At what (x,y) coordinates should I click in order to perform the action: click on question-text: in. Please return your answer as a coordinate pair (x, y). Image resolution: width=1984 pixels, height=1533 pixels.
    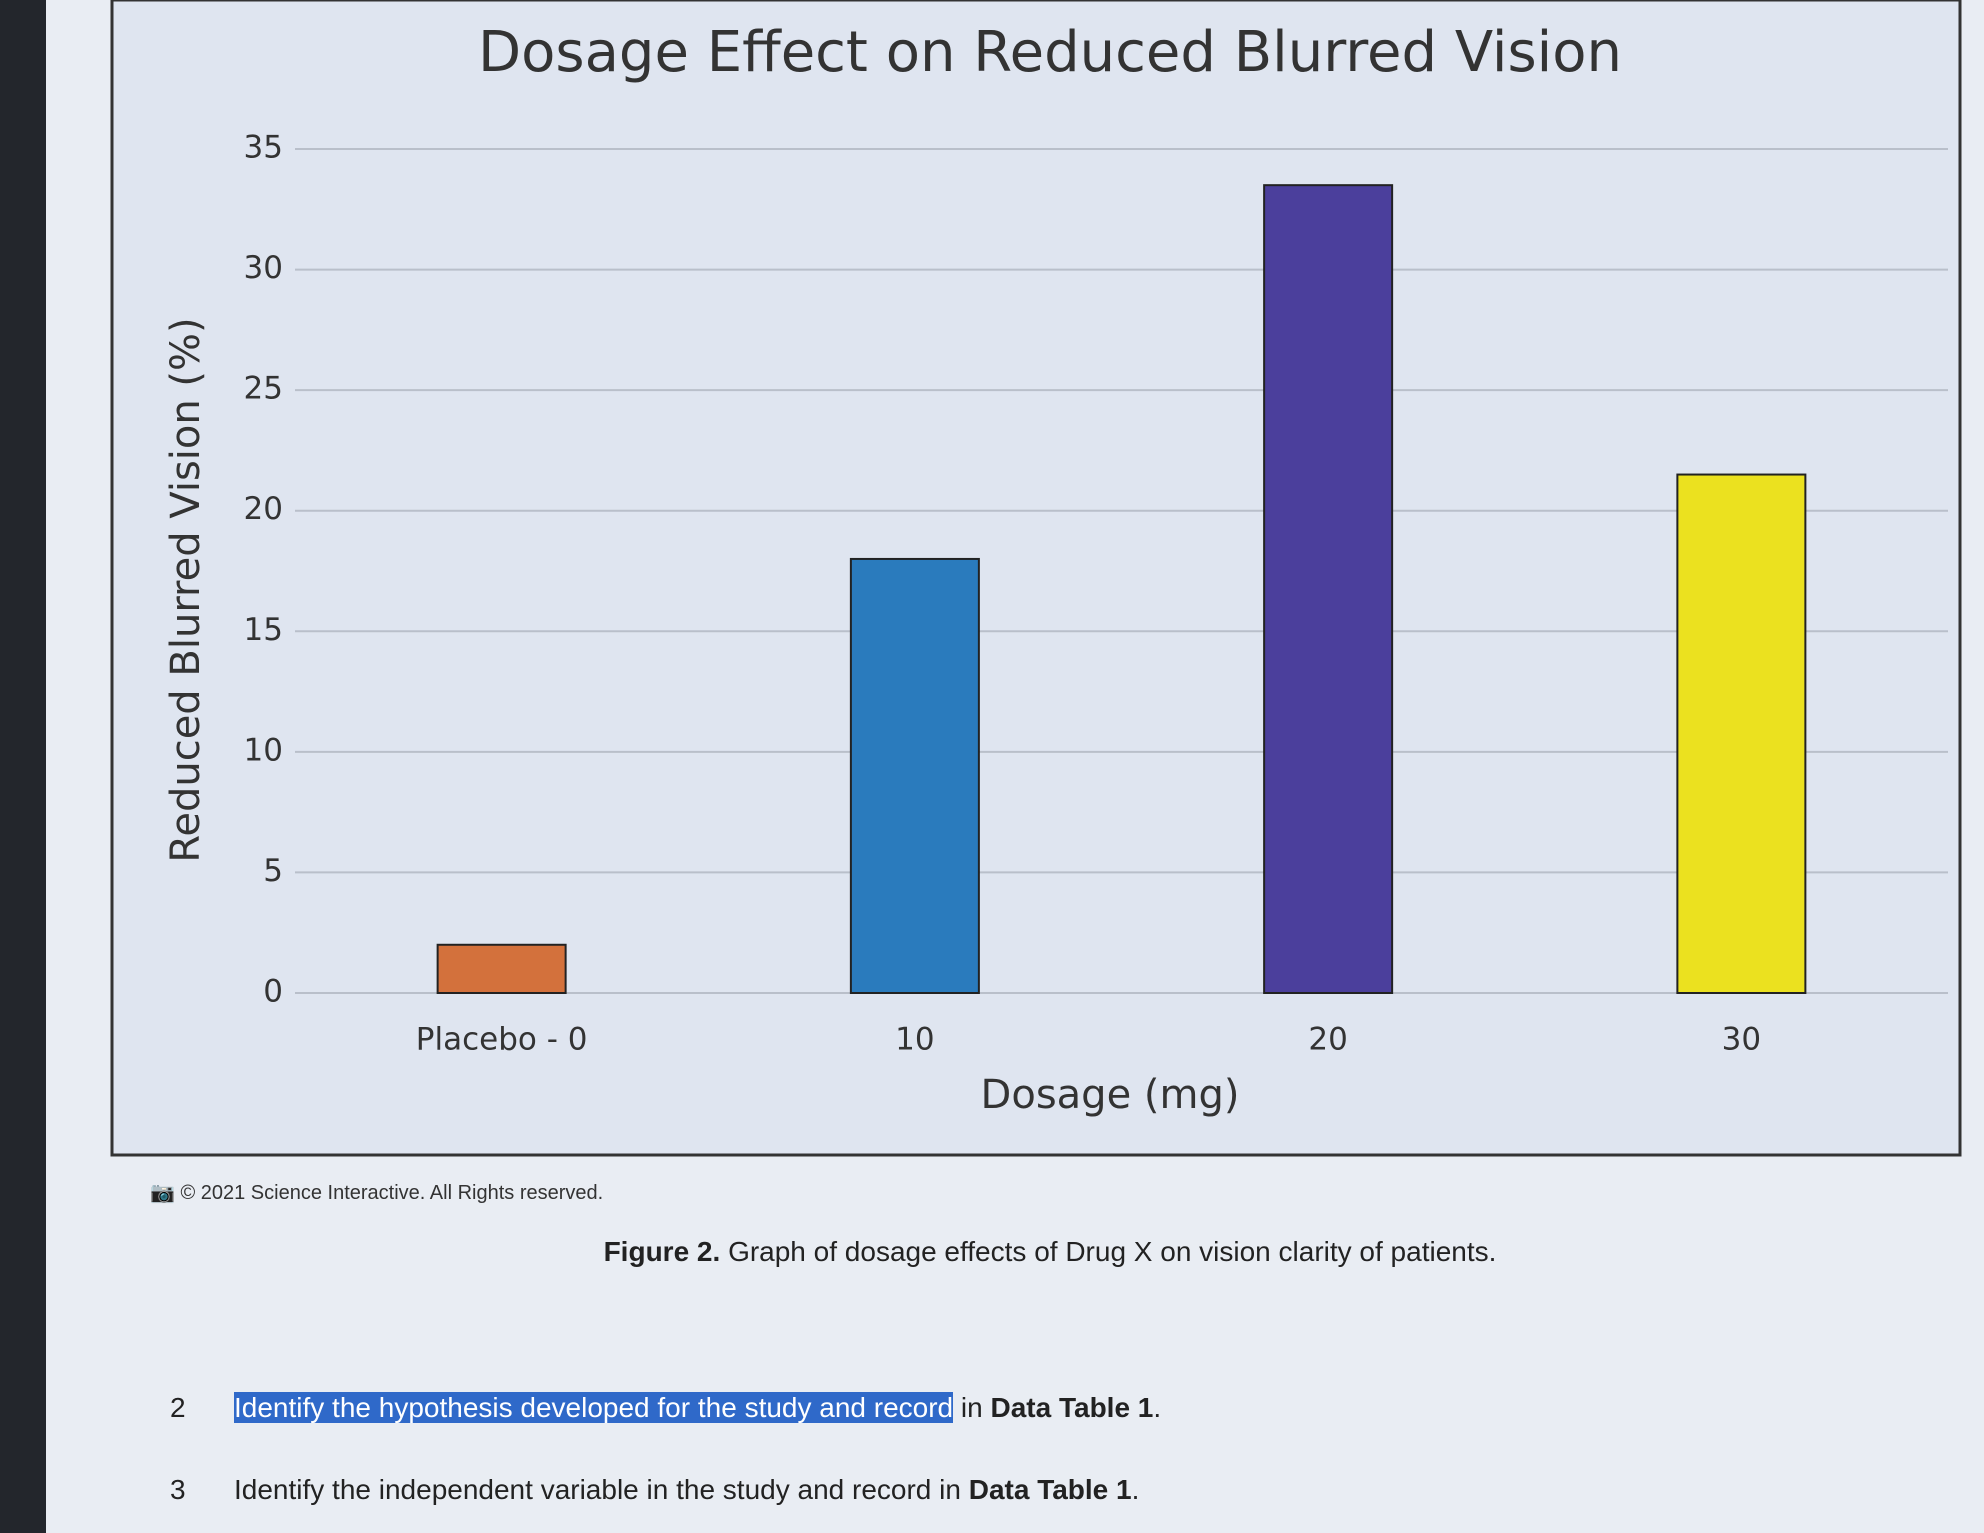
    Looking at the image, I should click on (971, 1407).